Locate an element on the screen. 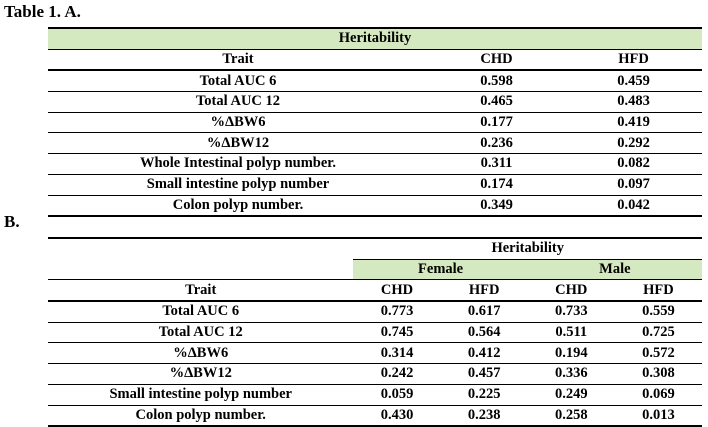 This screenshot has height=427, width=708. chd-value-cell: 0.174 is located at coordinates (496, 185).